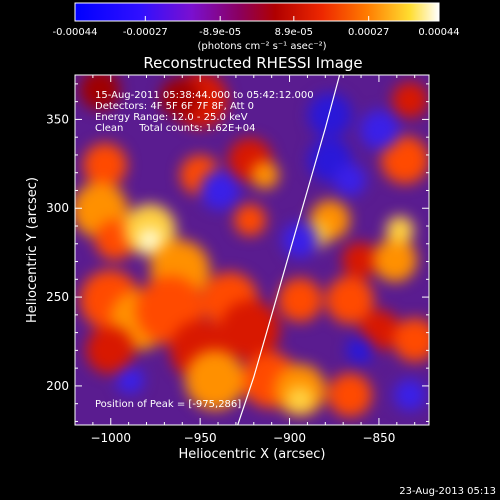  I want to click on colorbar-ticks, so click(257, 18).